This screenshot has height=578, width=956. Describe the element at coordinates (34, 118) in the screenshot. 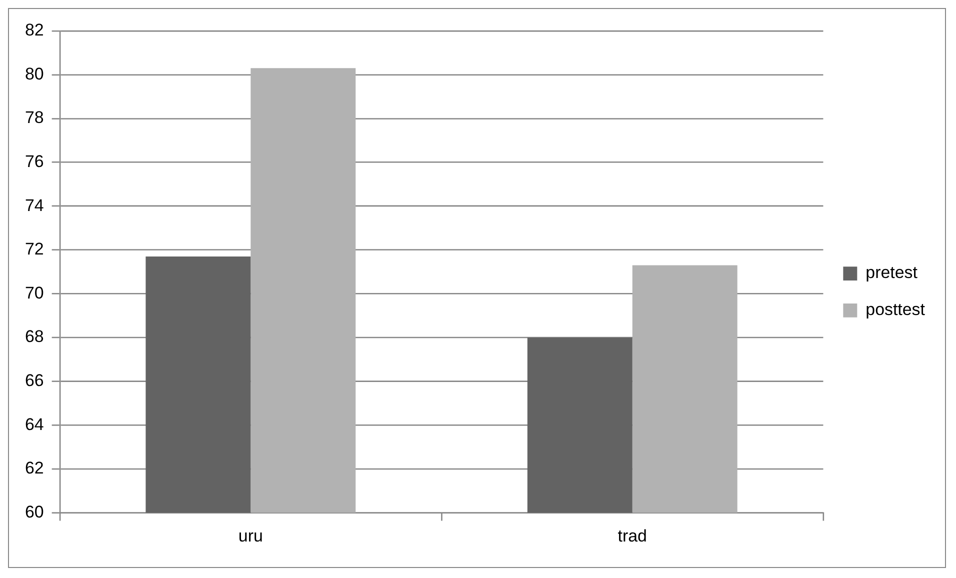

I see `y-tick-label: 78` at that location.